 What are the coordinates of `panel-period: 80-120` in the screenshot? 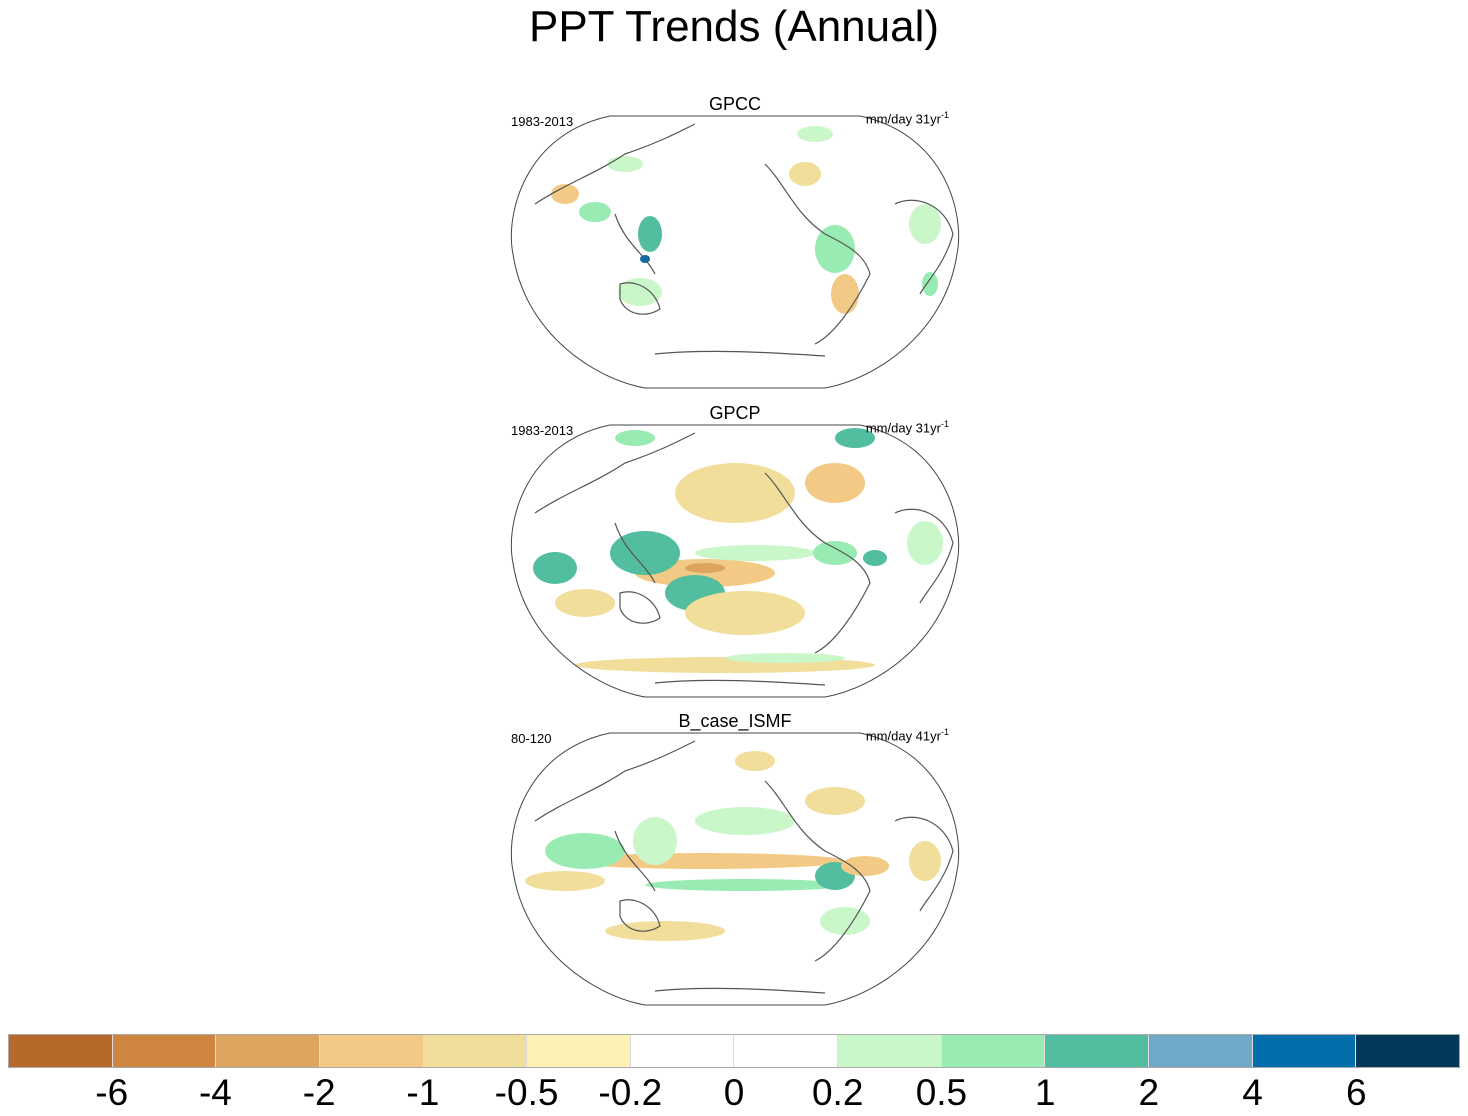 It's located at (531, 738).